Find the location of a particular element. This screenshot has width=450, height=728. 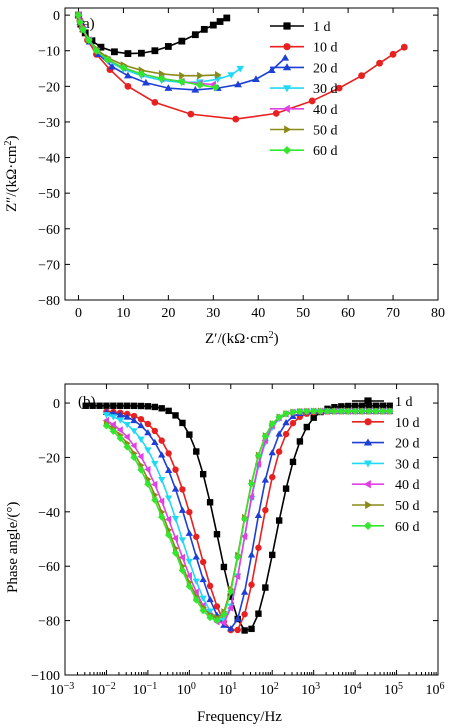

nyquist-y-tick-label: −50 is located at coordinates (49, 194).